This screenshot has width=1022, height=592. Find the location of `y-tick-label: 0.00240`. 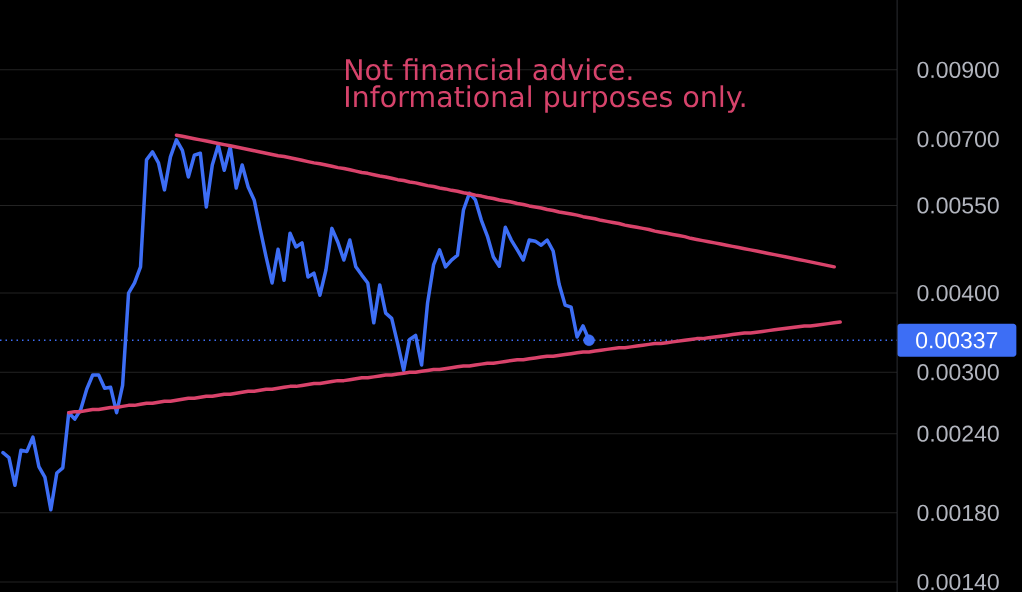

y-tick-label: 0.00240 is located at coordinates (958, 433).